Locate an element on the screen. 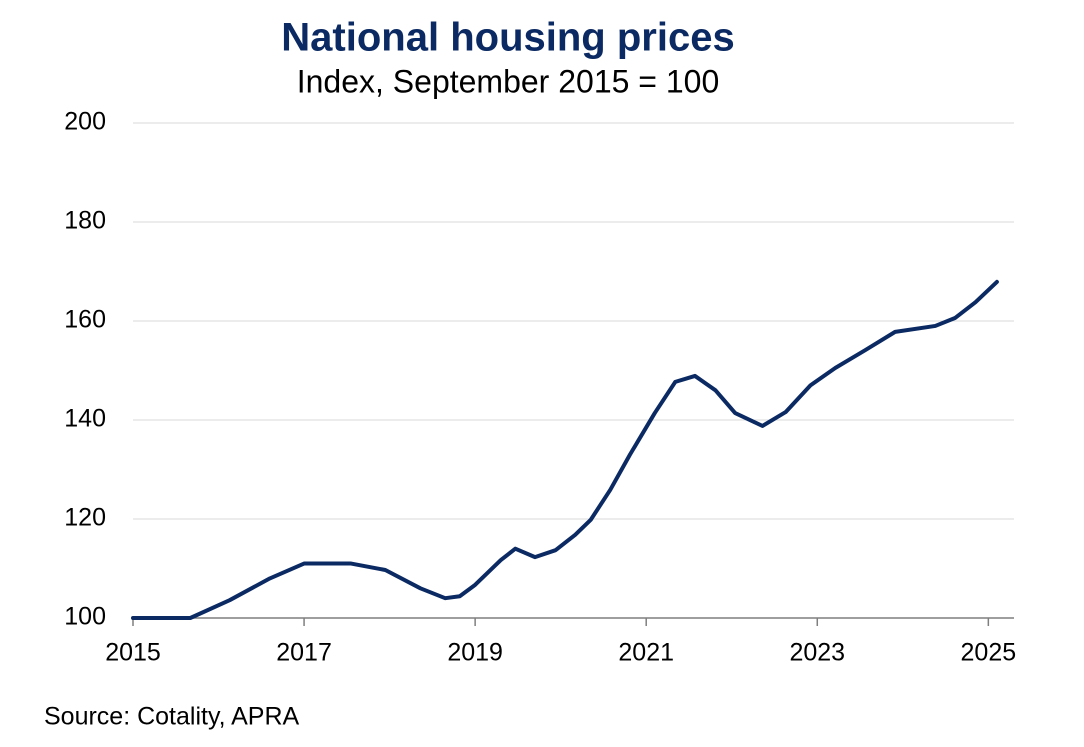 This screenshot has width=1084, height=747. chart-title: National housing prices is located at coordinates (507, 38).